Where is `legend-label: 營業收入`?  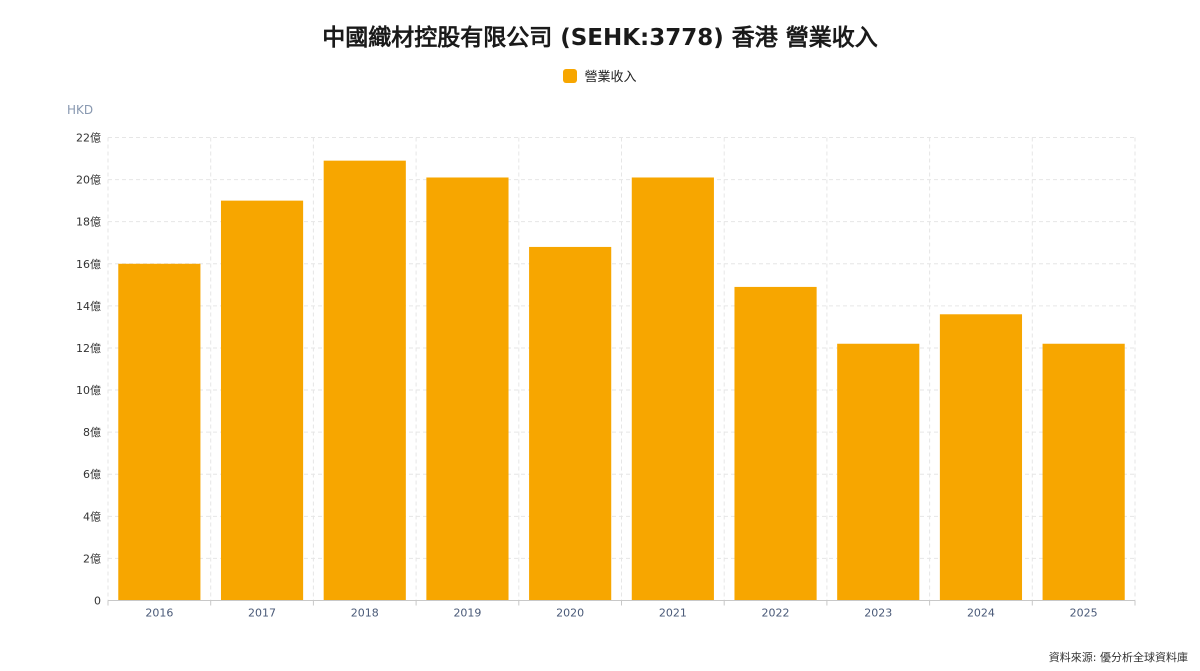 legend-label: 營業收入 is located at coordinates (610, 77).